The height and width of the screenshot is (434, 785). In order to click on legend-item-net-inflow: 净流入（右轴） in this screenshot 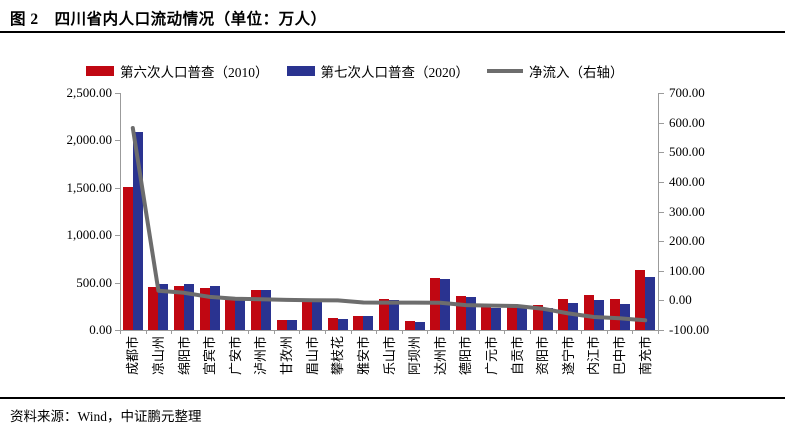, I will do `click(555, 71)`.